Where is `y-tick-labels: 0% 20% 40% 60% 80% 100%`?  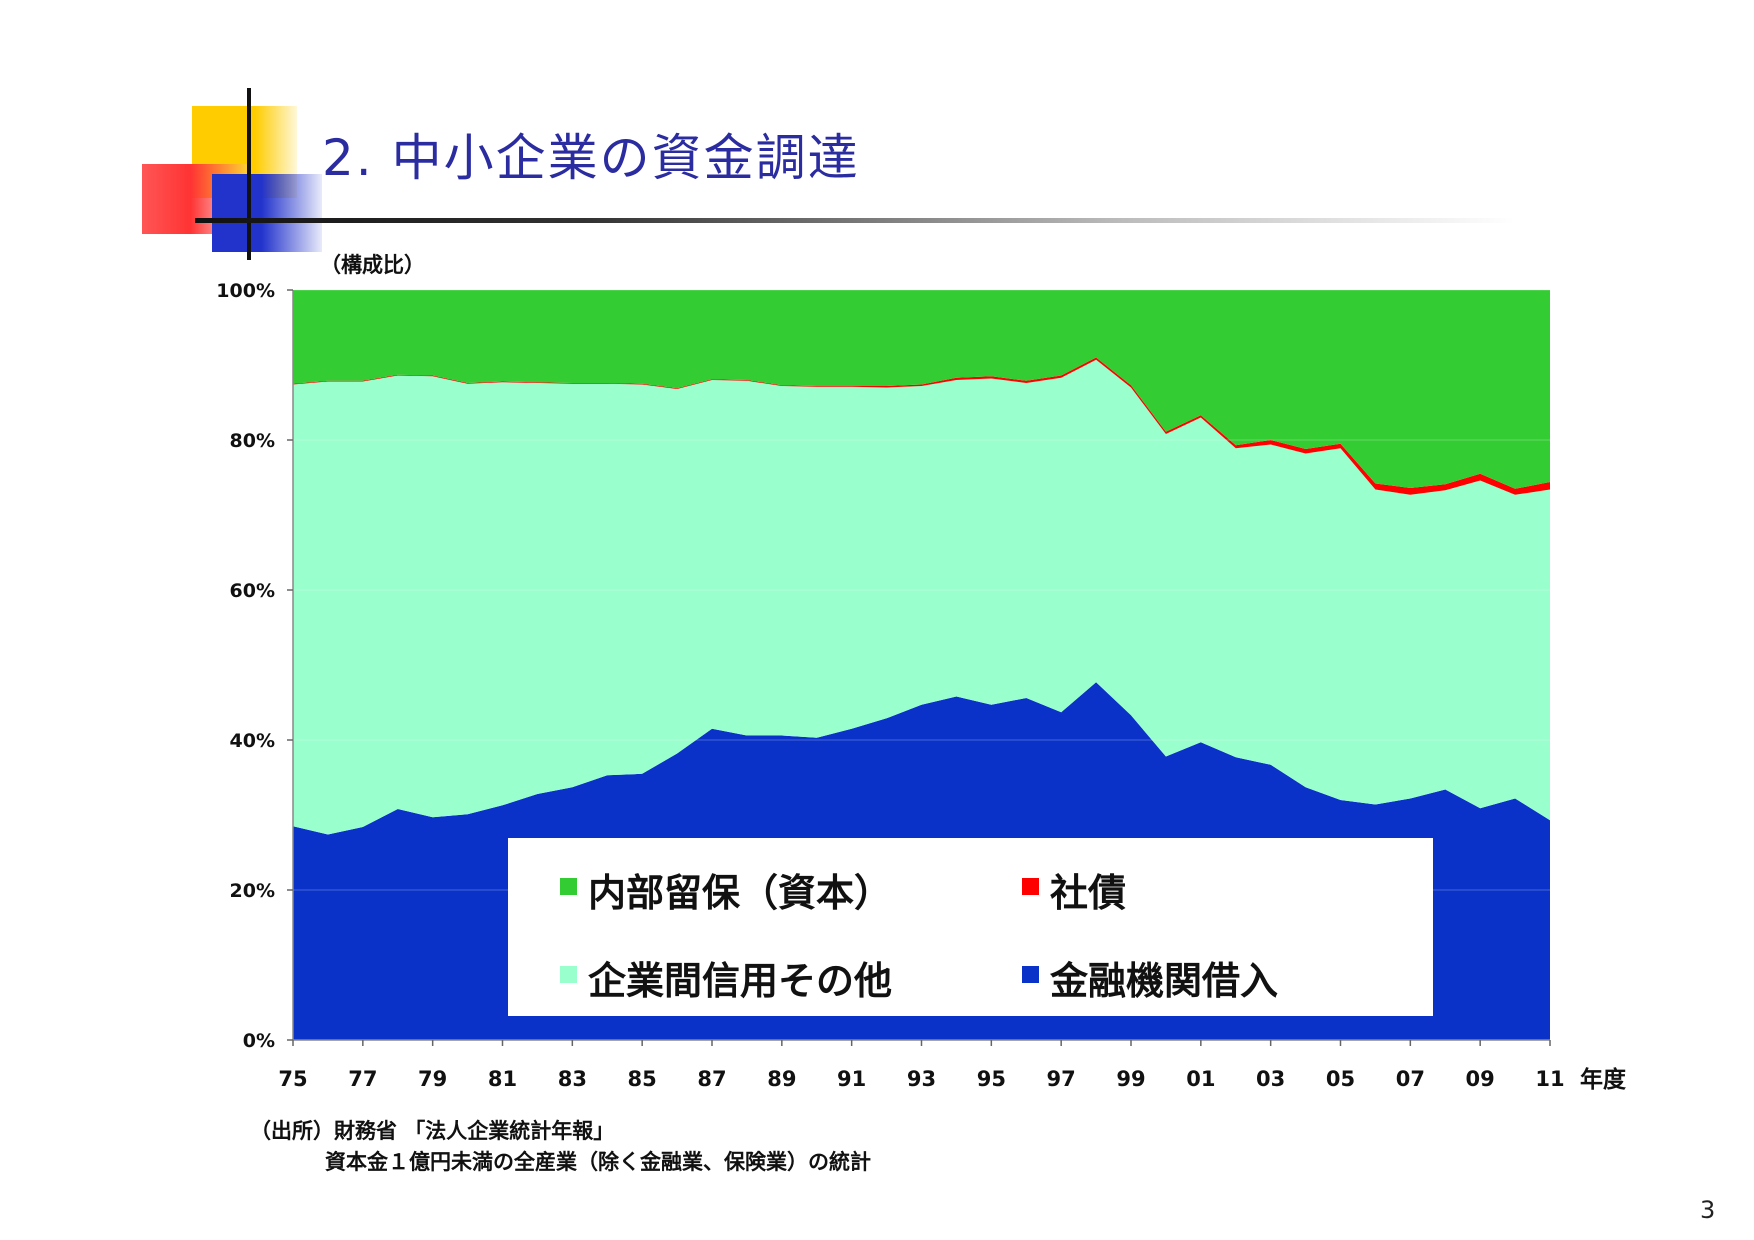 y-tick-labels: 0% 20% 40% 60% 80% 100% is located at coordinates (254, 666).